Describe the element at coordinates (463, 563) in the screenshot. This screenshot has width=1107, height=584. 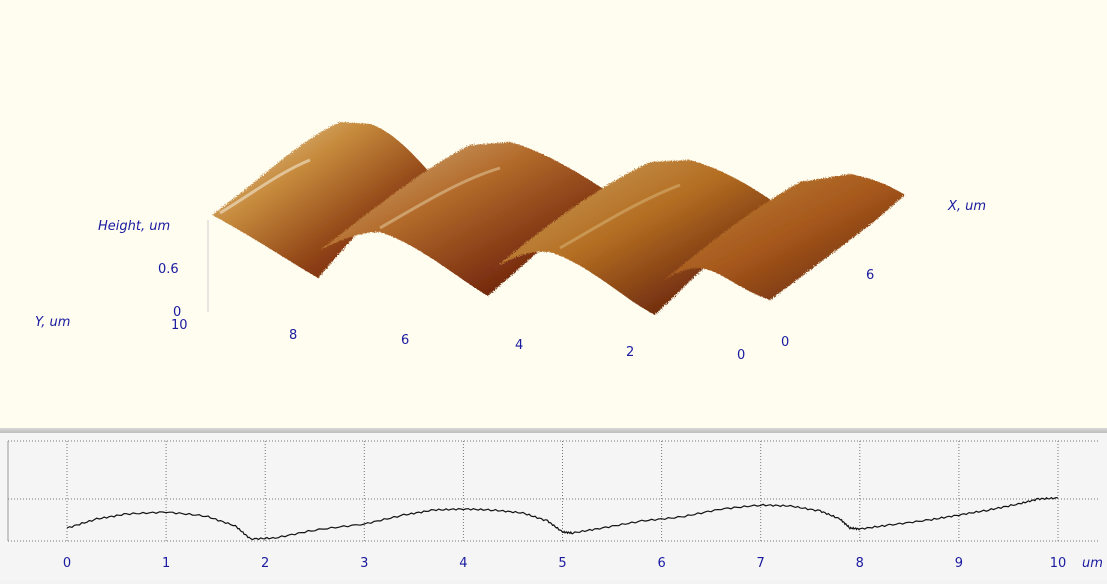
I see `x-tick-label: 4` at that location.